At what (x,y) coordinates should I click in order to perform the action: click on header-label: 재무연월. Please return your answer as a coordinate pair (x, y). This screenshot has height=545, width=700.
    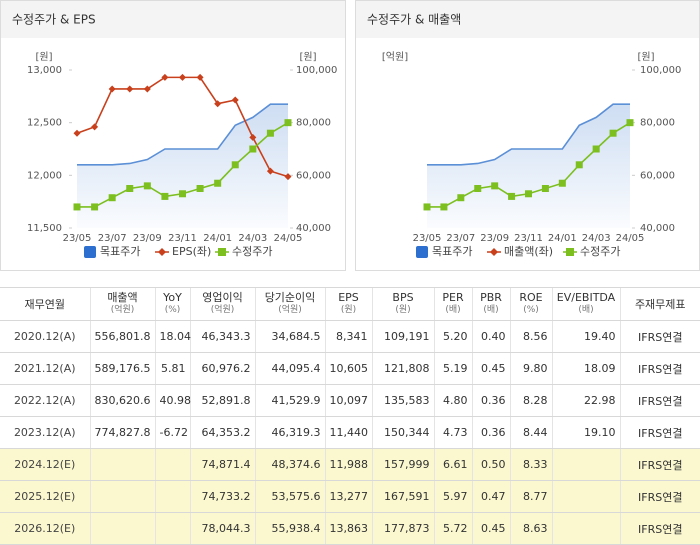
    Looking at the image, I should click on (44, 304).